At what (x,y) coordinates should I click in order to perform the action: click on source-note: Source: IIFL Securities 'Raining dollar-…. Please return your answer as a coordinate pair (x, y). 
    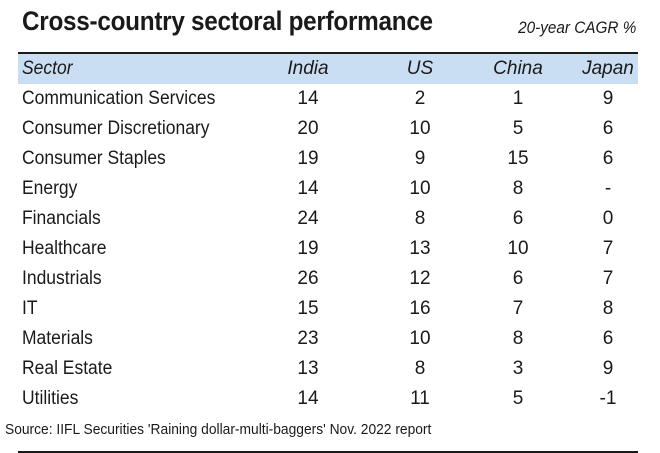
    Looking at the image, I should click on (218, 429).